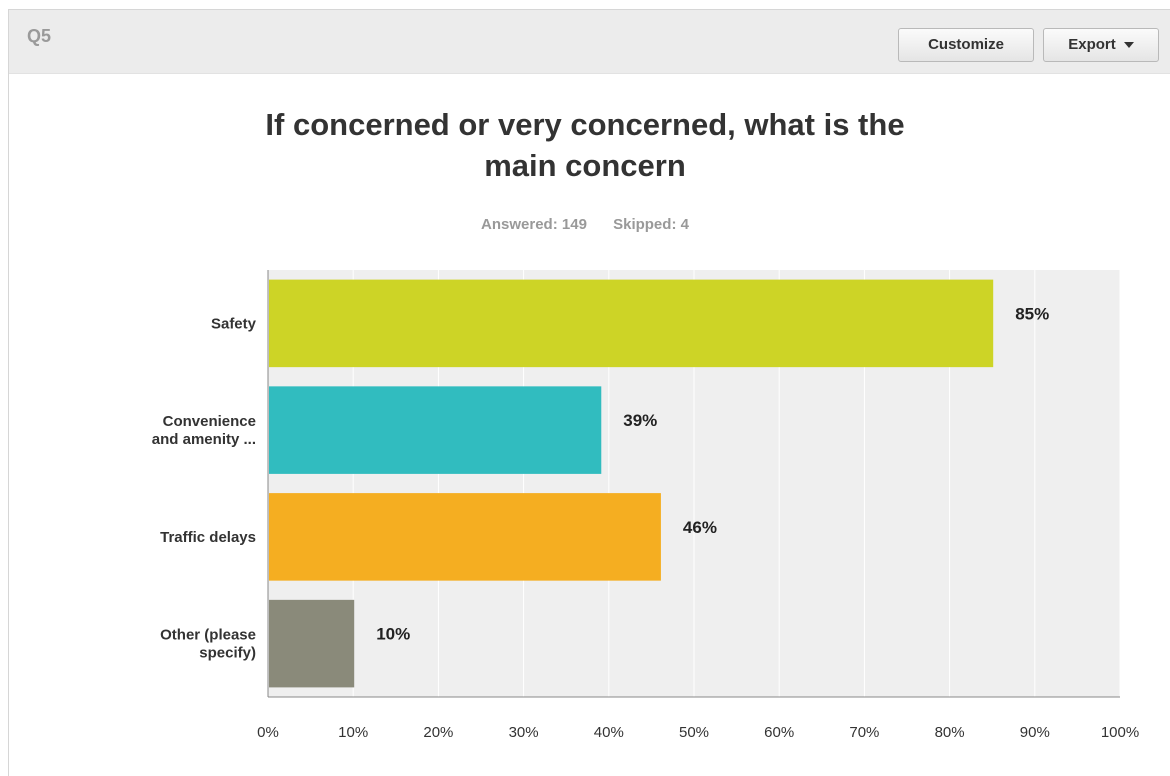 The image size is (1170, 776). I want to click on x-tick-label: 10%, so click(353, 732).